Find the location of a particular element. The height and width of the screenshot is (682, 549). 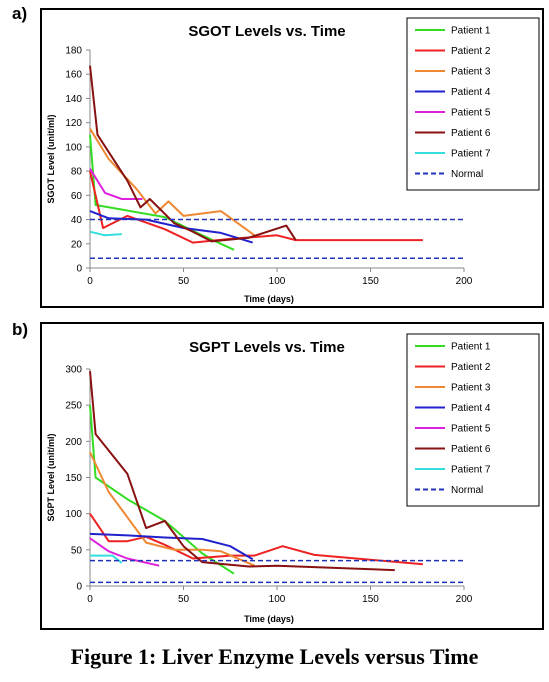

sgot-y-tick-label: 80 is located at coordinates (77, 172).